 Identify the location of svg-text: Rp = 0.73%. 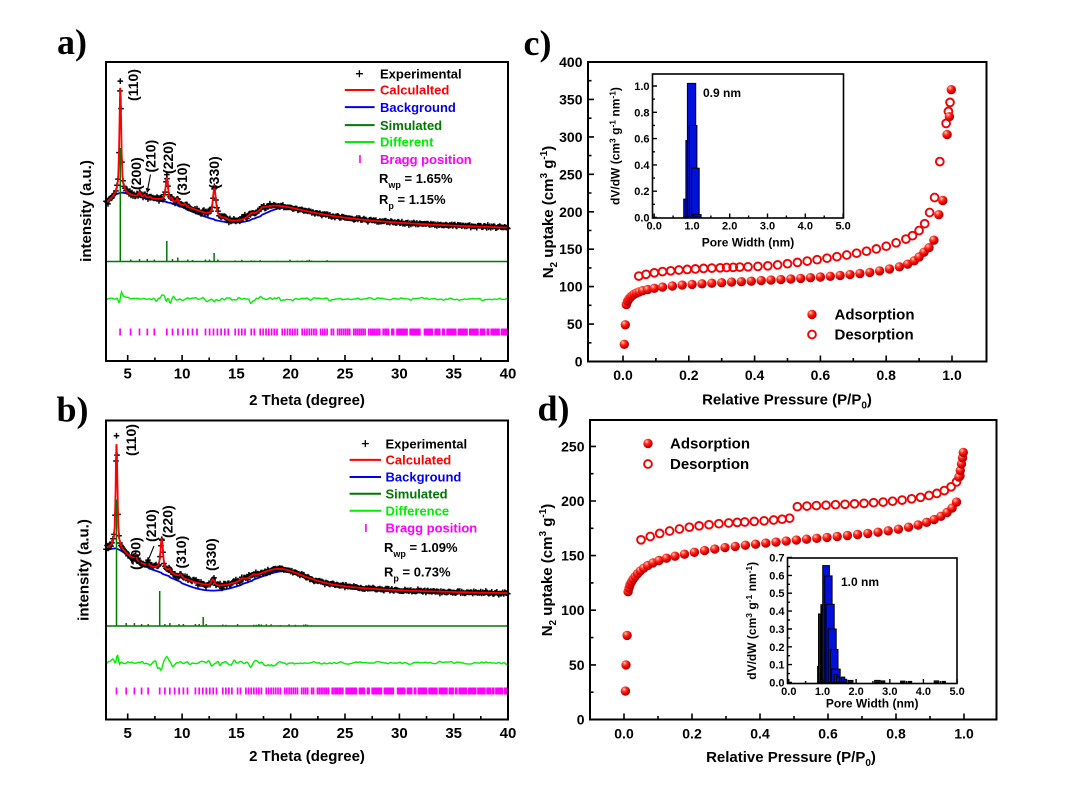
(417, 574).